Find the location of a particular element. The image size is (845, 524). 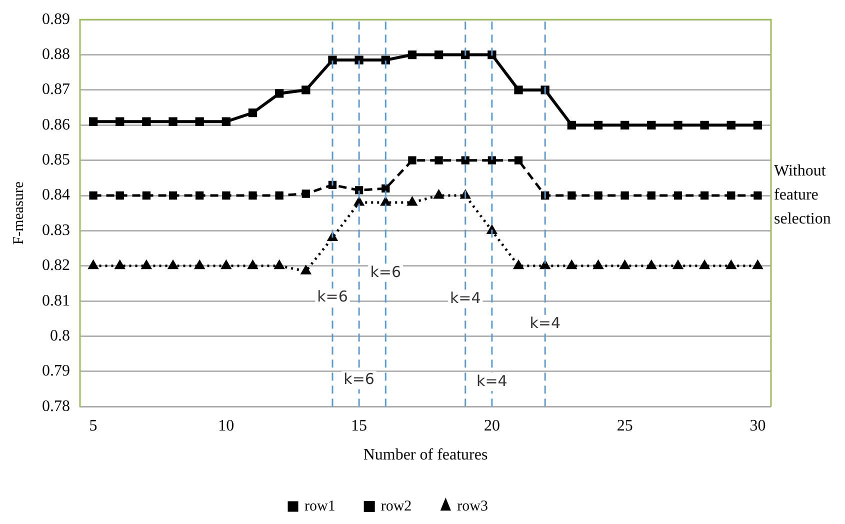

y-tick-label: 0.84 is located at coordinates (56, 195).